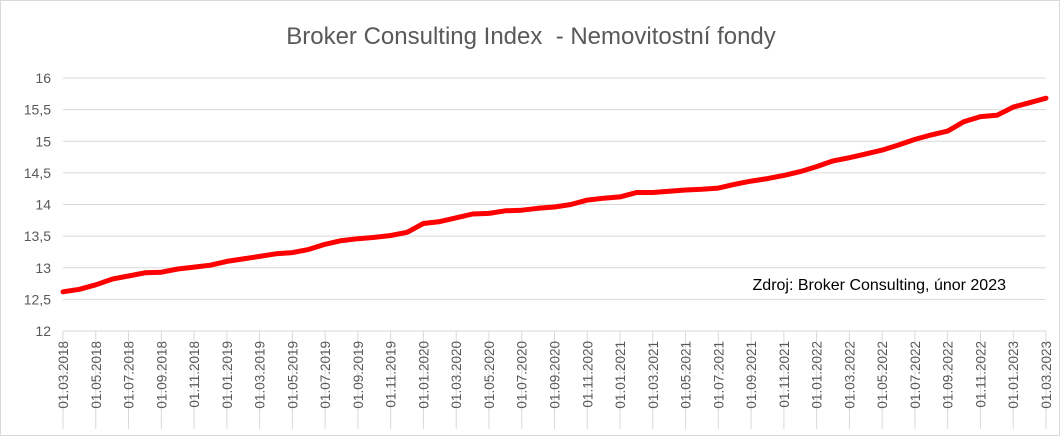 This screenshot has width=1060, height=437. I want to click on x-tick-label: 01.11.2020, so click(587, 374).